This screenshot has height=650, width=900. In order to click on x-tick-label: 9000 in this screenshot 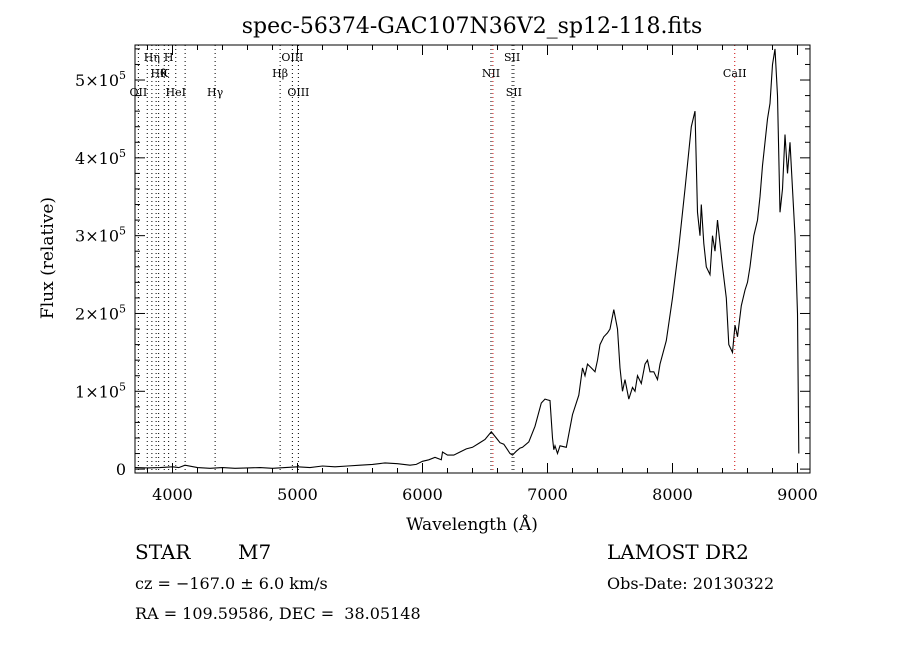, I will do `click(797, 494)`.